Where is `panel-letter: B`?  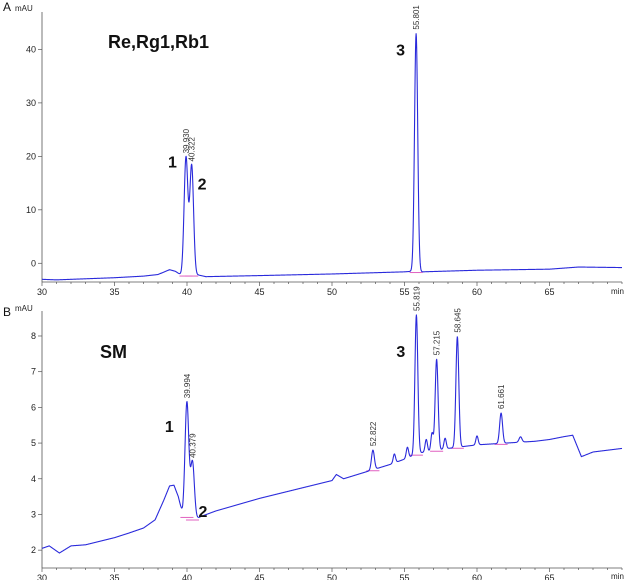
panel-letter: B is located at coordinates (7, 312).